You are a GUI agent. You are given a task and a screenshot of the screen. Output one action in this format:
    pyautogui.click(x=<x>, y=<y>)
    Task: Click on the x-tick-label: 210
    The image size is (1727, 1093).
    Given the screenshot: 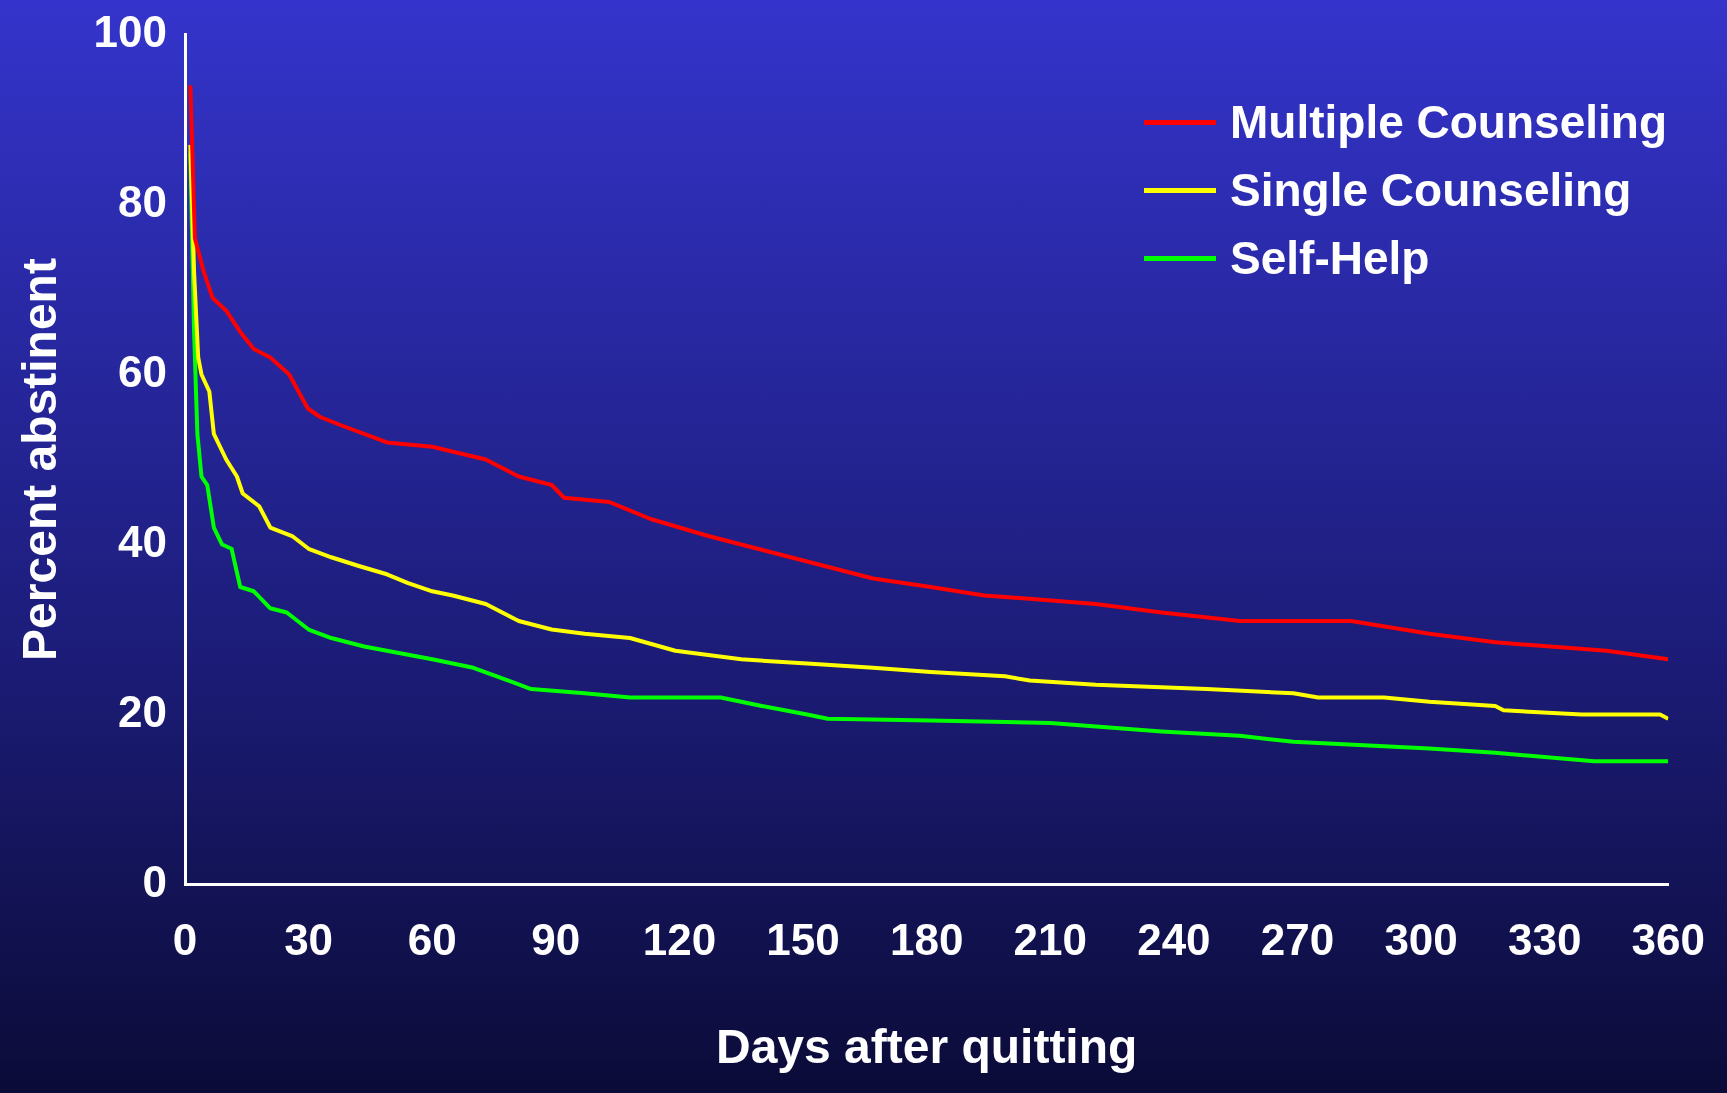 What is the action you would take?
    pyautogui.click(x=1050, y=940)
    